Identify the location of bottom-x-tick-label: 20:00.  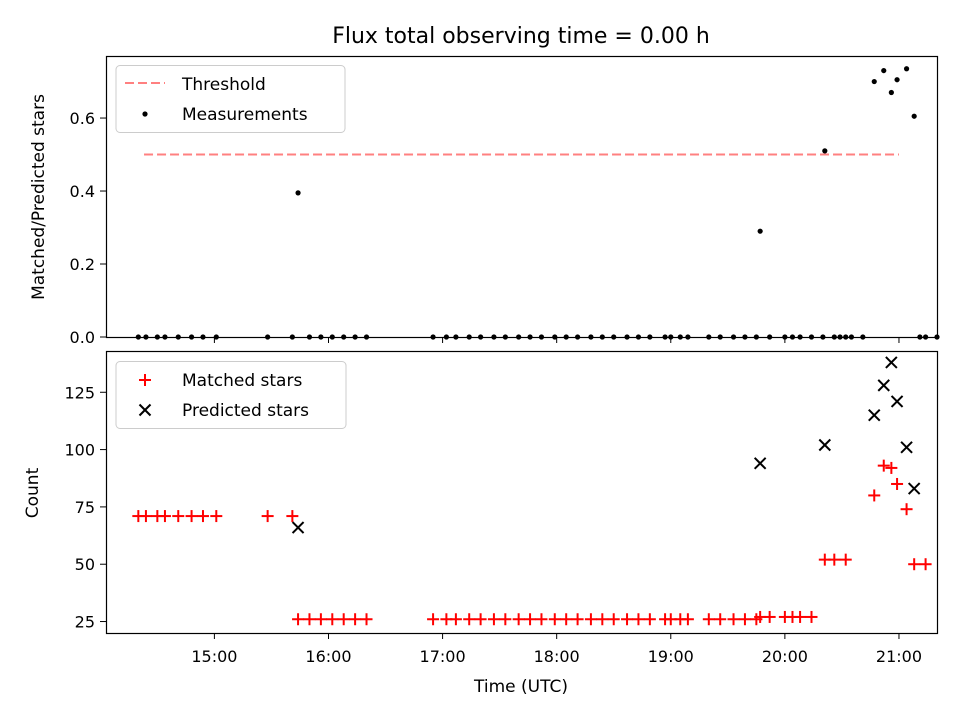
(785, 656).